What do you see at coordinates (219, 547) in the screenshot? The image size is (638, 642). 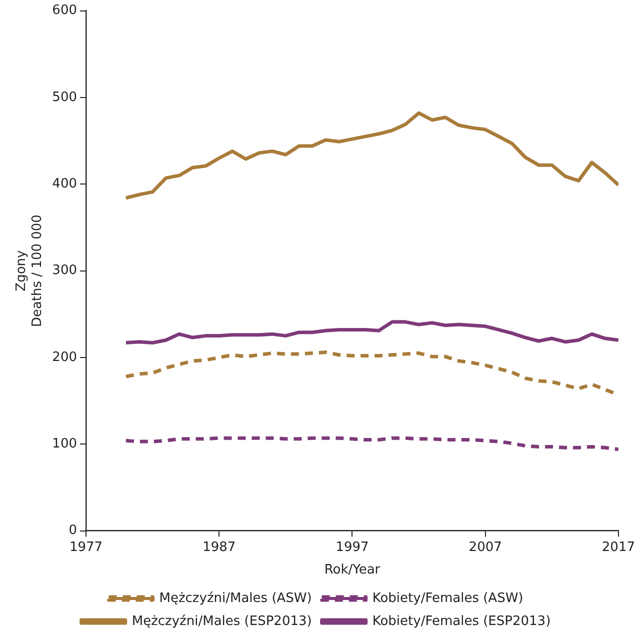 I see `x-tick-label: 1987` at bounding box center [219, 547].